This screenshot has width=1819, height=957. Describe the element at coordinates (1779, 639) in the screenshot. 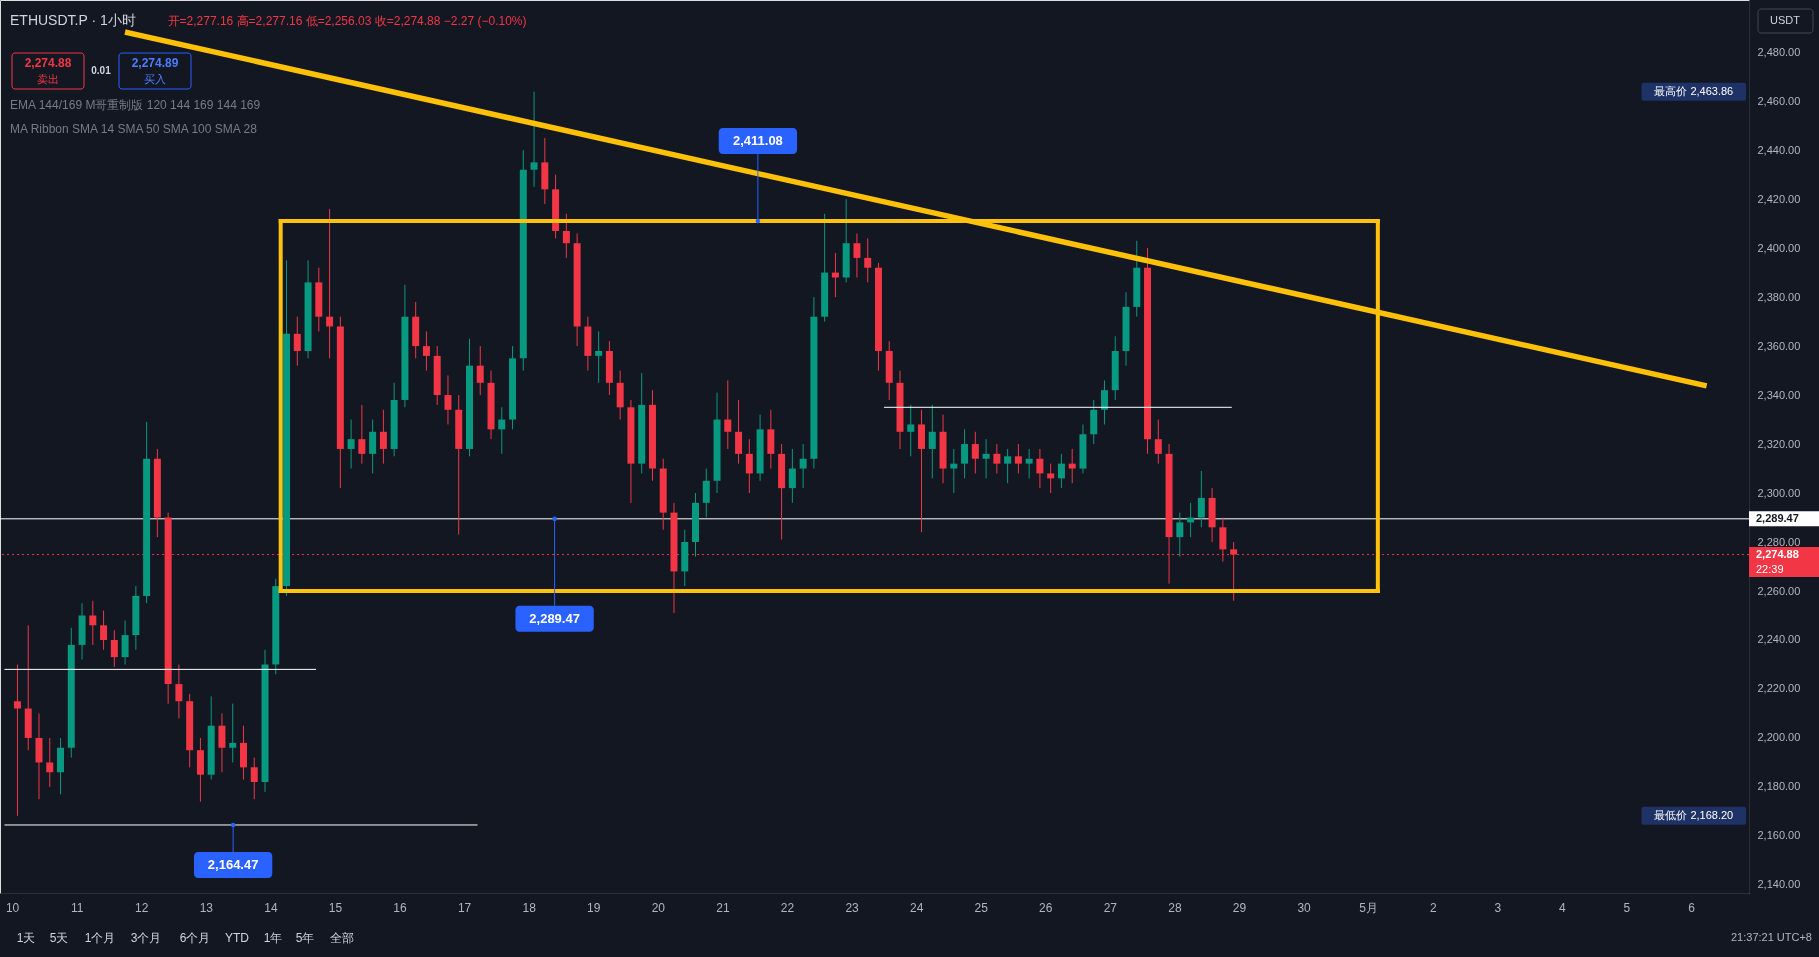

I see `y-tick-label: 2,240.00` at that location.